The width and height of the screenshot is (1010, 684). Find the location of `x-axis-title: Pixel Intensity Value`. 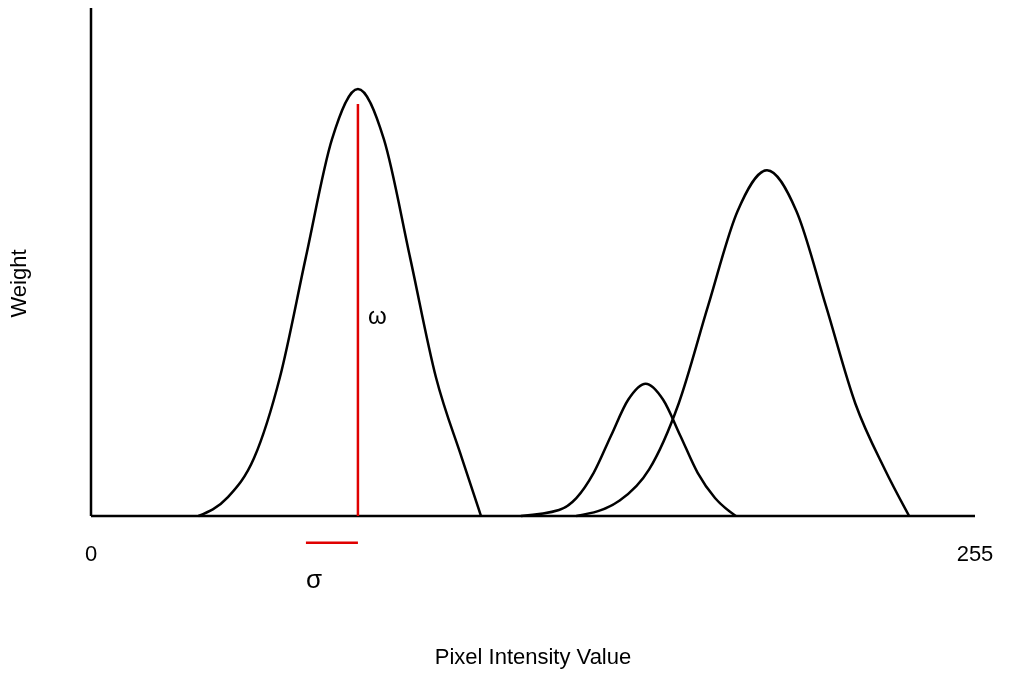

x-axis-title: Pixel Intensity Value is located at coordinates (533, 656).